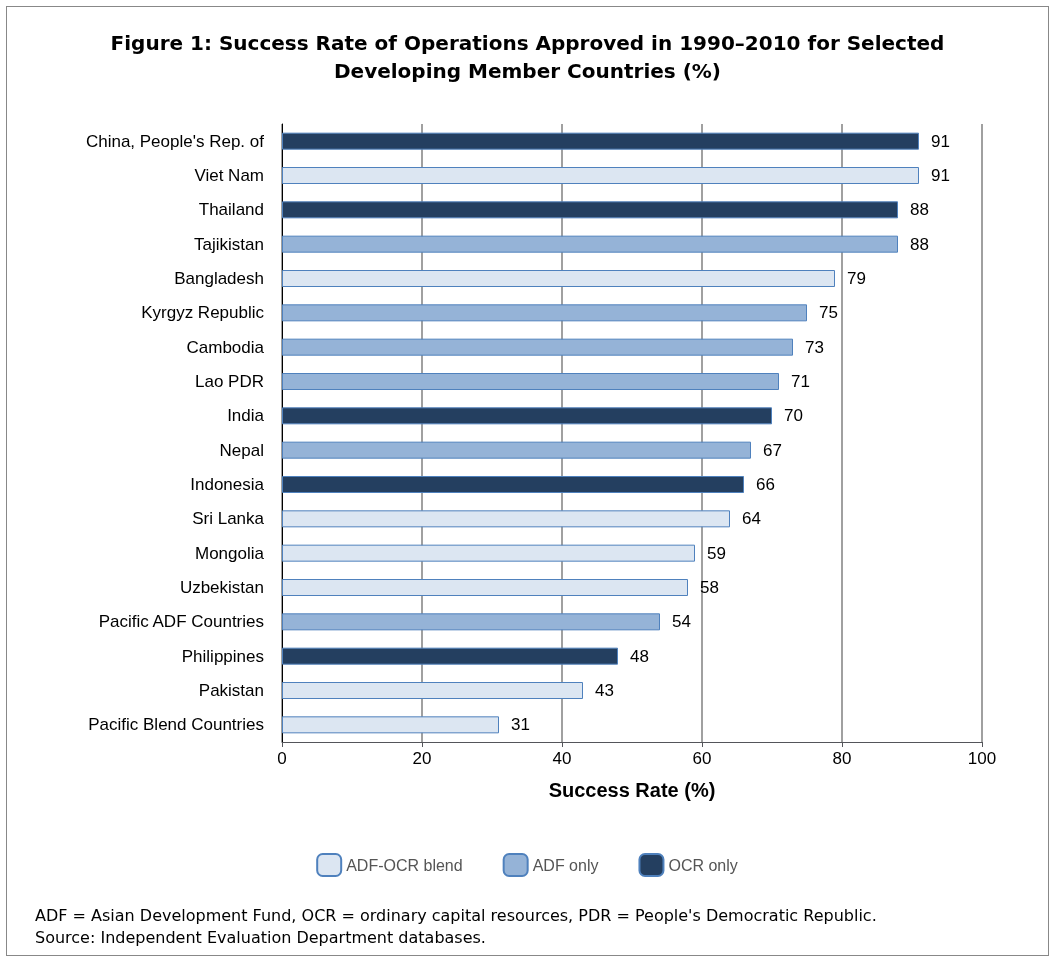  Describe the element at coordinates (772, 450) in the screenshot. I see `data-label: 67` at that location.